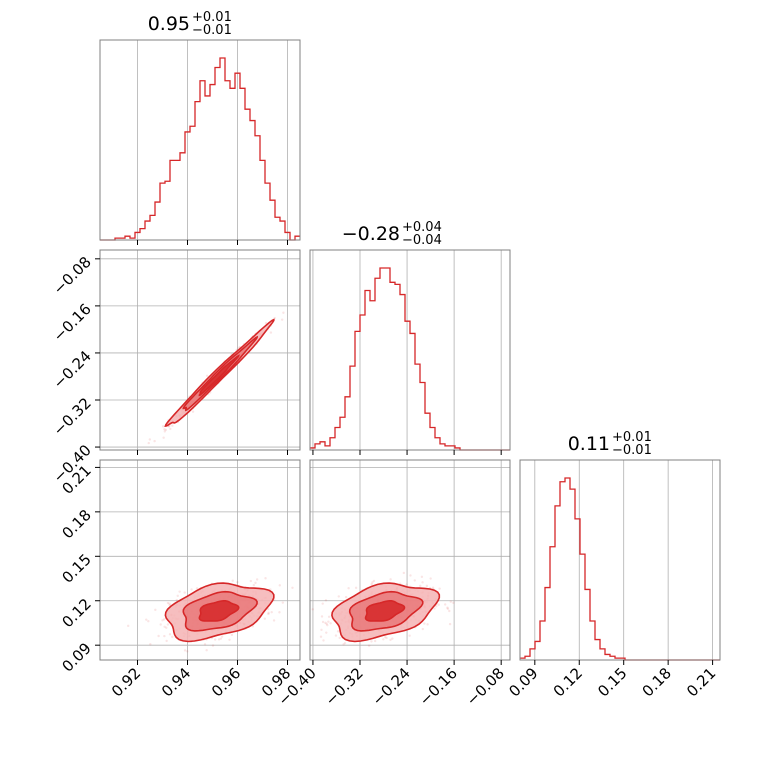 The width and height of the screenshot is (760, 764). Describe the element at coordinates (410, 560) in the screenshot. I see `scatter-1-2-panel` at that location.